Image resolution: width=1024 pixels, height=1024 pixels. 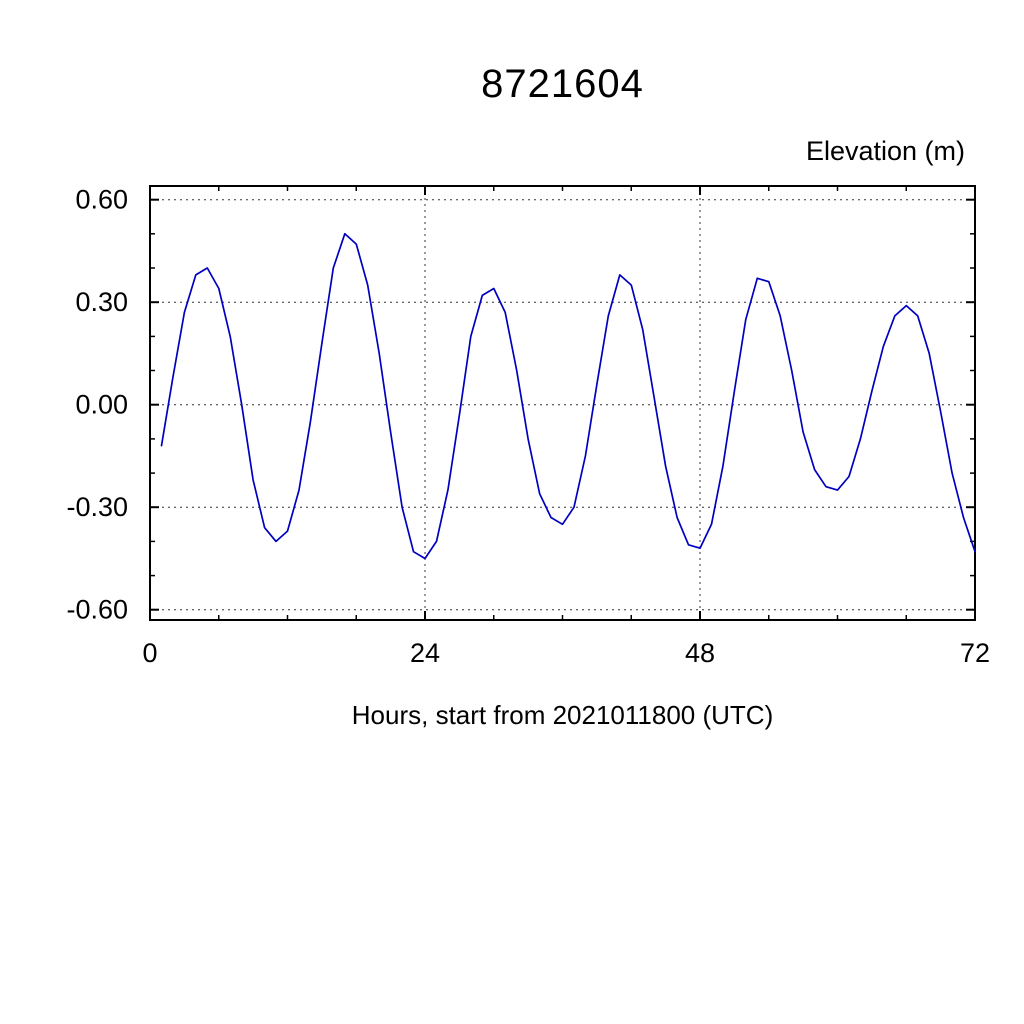 What do you see at coordinates (700, 653) in the screenshot?
I see `x-tick-label: 48` at bounding box center [700, 653].